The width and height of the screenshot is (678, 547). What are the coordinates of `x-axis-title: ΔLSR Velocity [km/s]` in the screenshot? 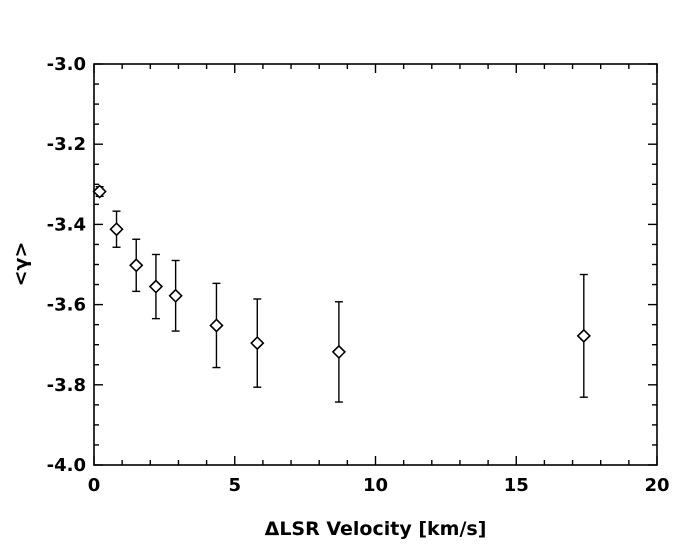 It's located at (376, 529).